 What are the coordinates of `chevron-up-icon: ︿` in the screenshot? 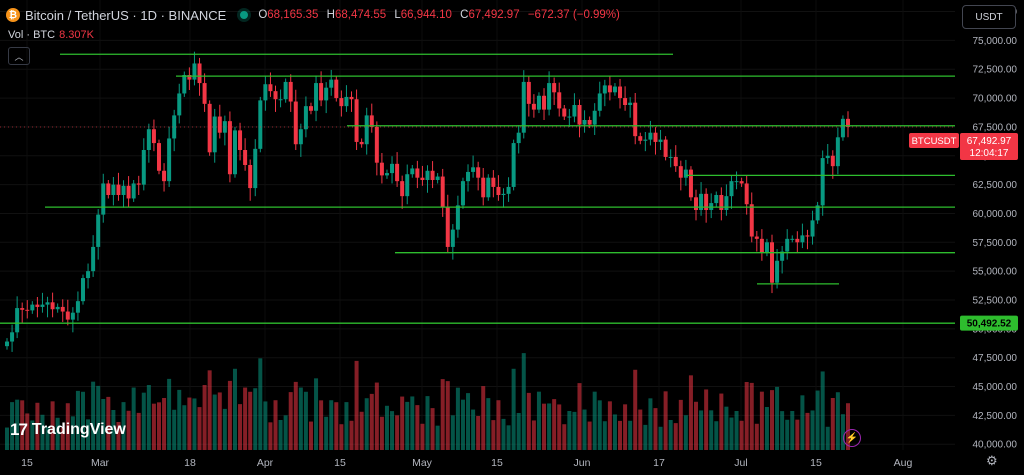 It's located at (19, 56).